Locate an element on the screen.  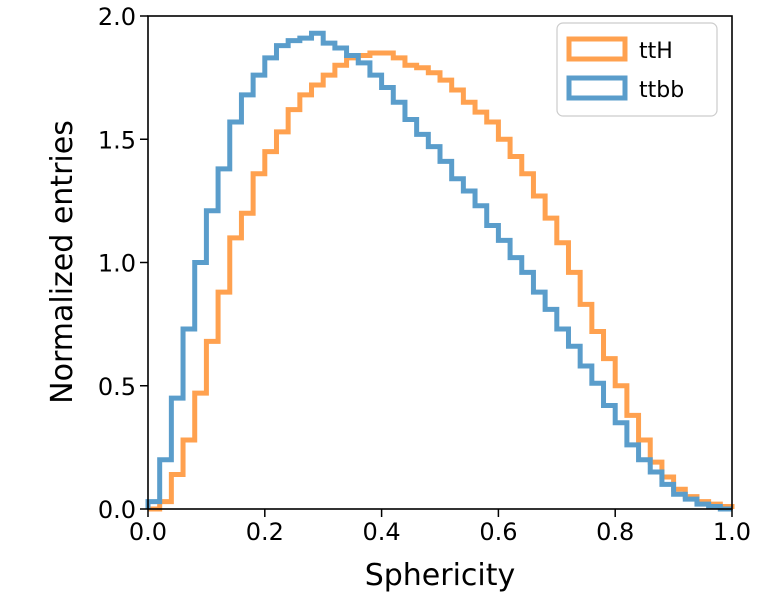
y-axis-label: Normalized entries is located at coordinates (62, 262).